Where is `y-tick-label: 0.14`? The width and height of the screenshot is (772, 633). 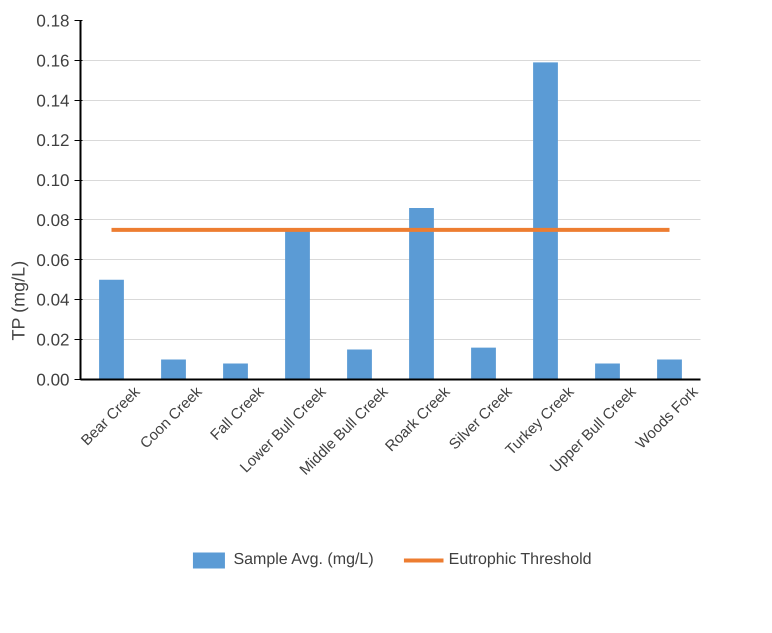 y-tick-label: 0.14 is located at coordinates (53, 100).